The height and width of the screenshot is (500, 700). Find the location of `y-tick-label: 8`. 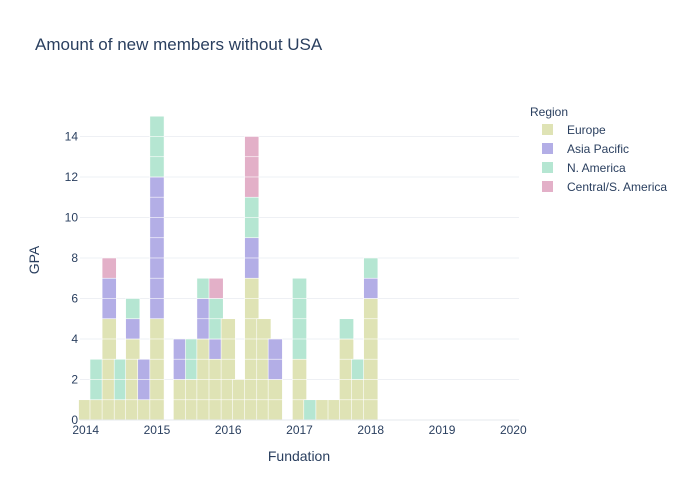

y-tick-label: 8 is located at coordinates (74, 258).